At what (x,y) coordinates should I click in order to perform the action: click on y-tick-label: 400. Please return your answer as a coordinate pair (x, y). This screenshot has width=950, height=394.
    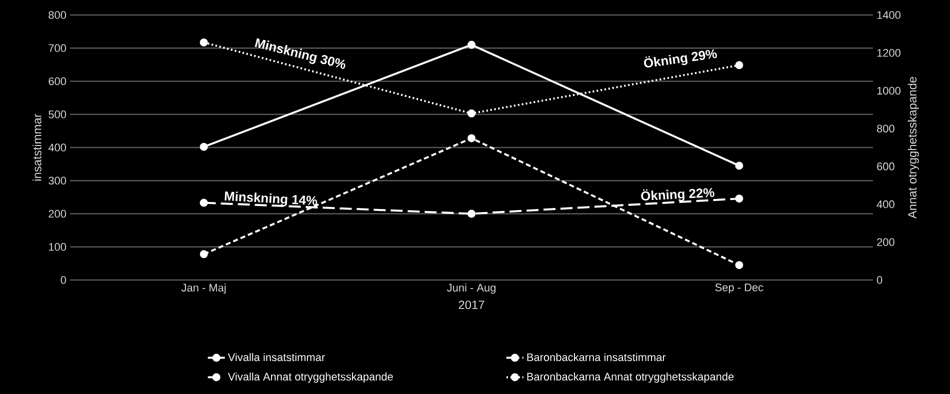
    Looking at the image, I should click on (57, 148).